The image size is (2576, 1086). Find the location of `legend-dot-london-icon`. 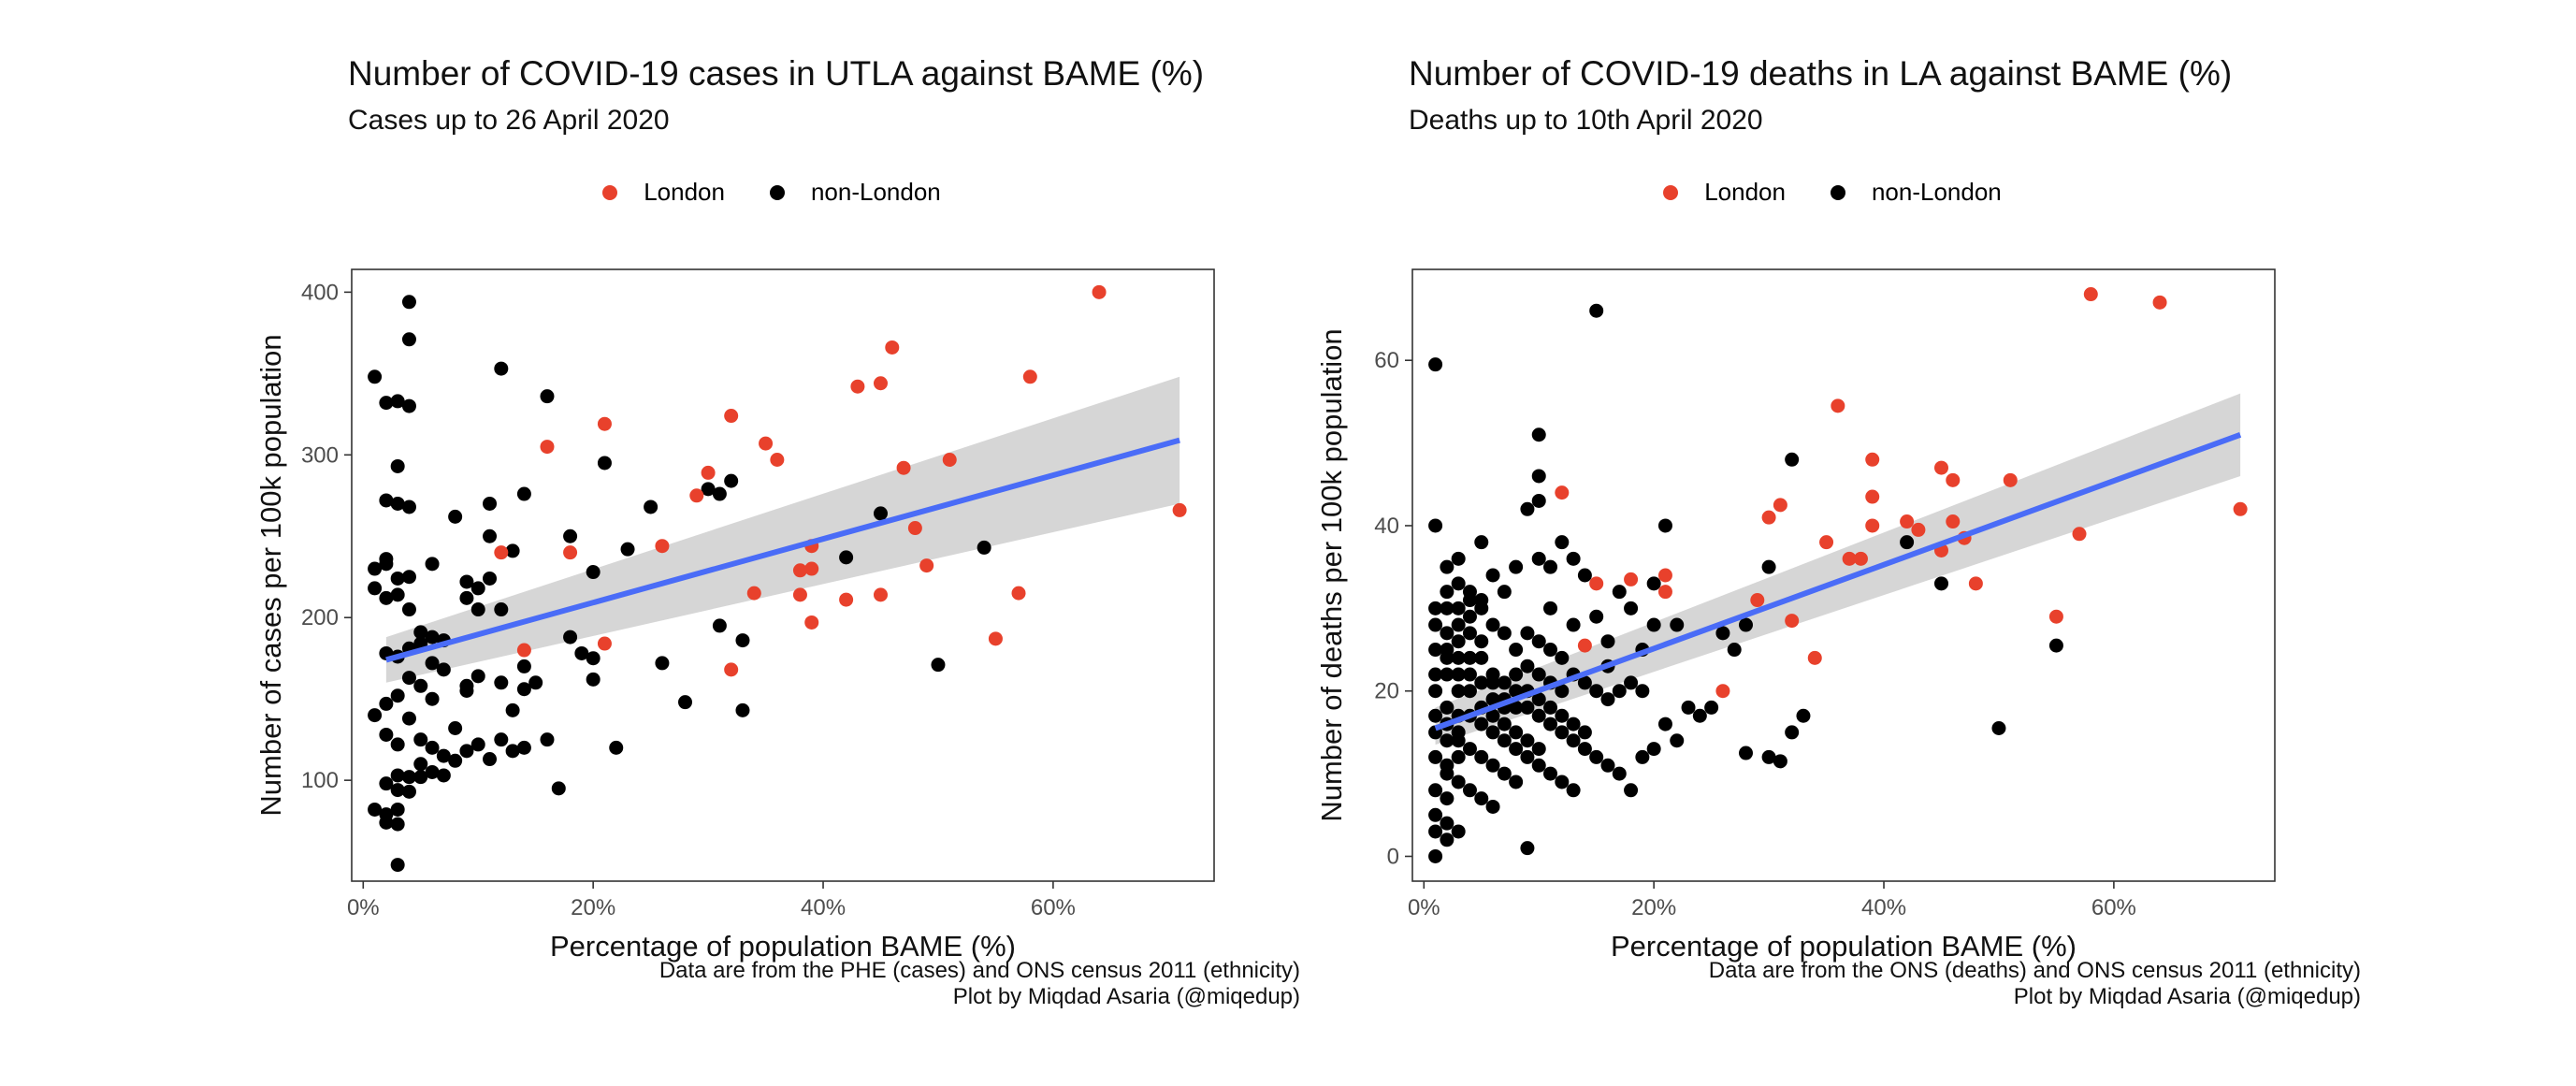

legend-dot-london-icon is located at coordinates (1671, 192).